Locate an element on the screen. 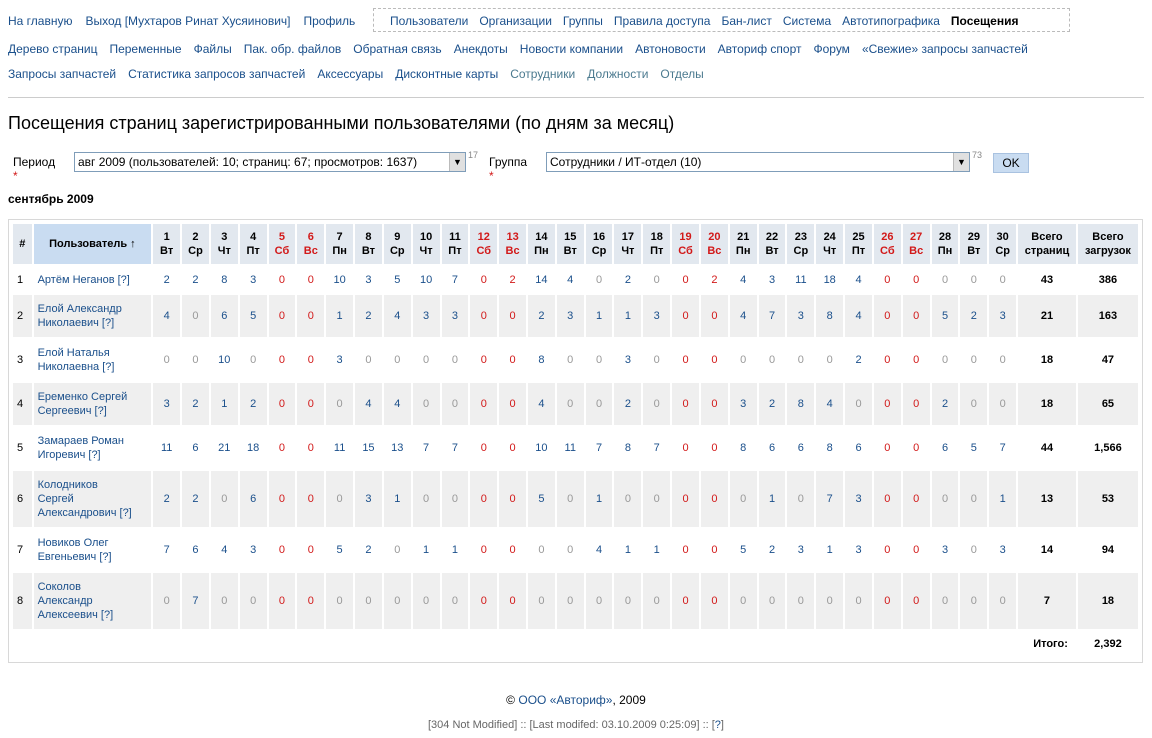 This screenshot has height=738, width=1152. user-link: Александрович [?] is located at coordinates (84, 513).